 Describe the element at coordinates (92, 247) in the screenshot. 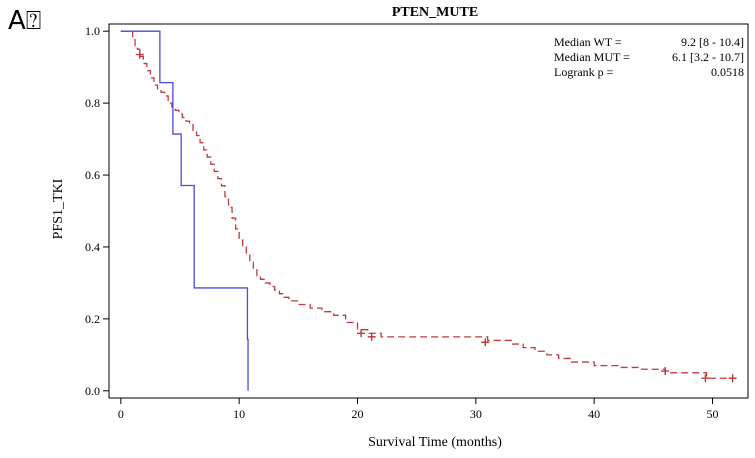

I see `y-tick-label: 0.4` at that location.